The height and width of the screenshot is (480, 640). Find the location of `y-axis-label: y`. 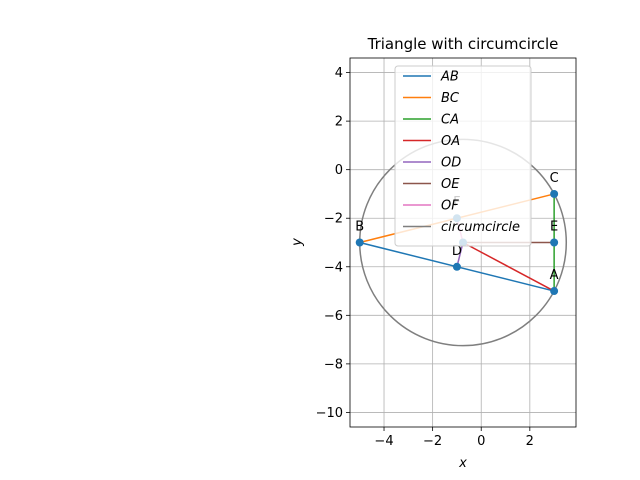

y-axis-label: y is located at coordinates (297, 242).